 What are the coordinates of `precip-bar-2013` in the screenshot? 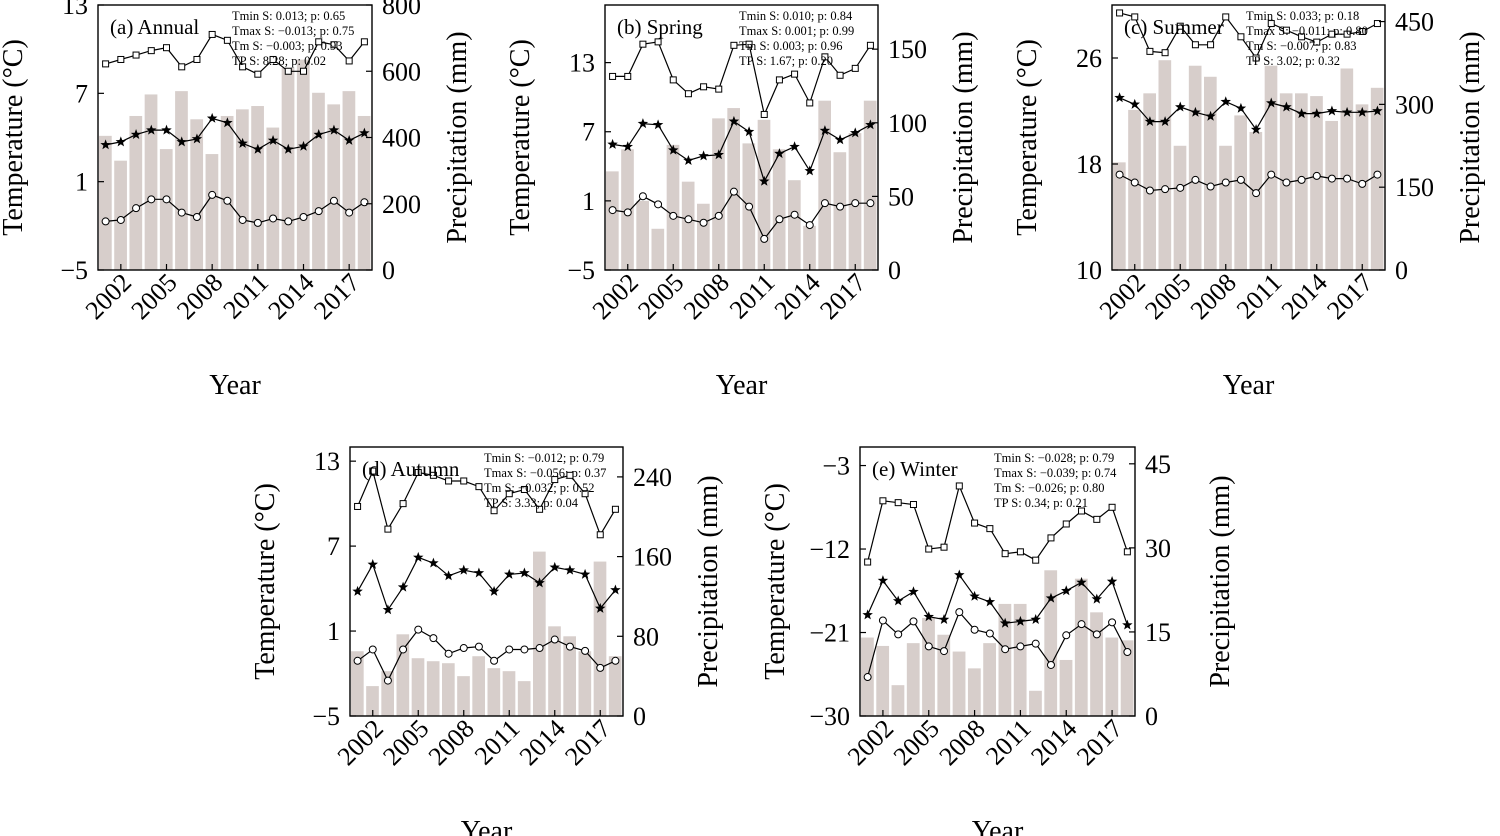 It's located at (1051, 643).